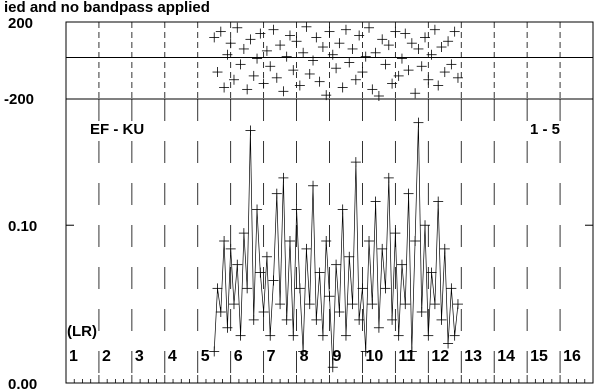 This screenshot has width=595, height=391. Describe the element at coordinates (336, 61) in the screenshot. I see `phase-series` at that location.